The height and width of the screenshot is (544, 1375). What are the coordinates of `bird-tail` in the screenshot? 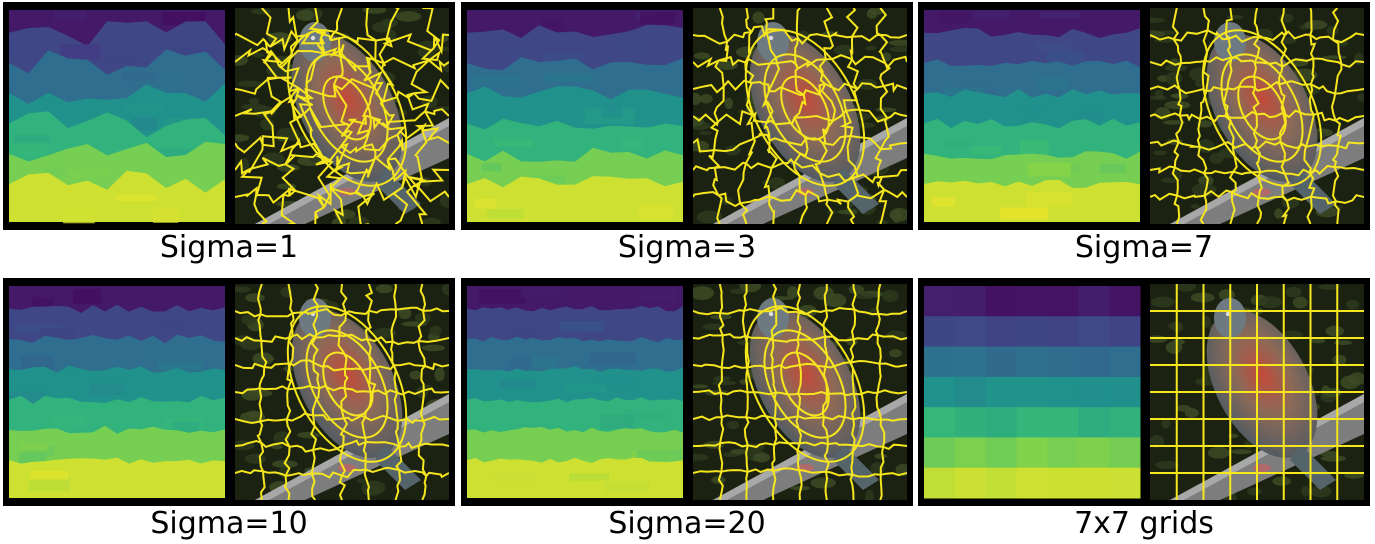 It's located at (856, 467).